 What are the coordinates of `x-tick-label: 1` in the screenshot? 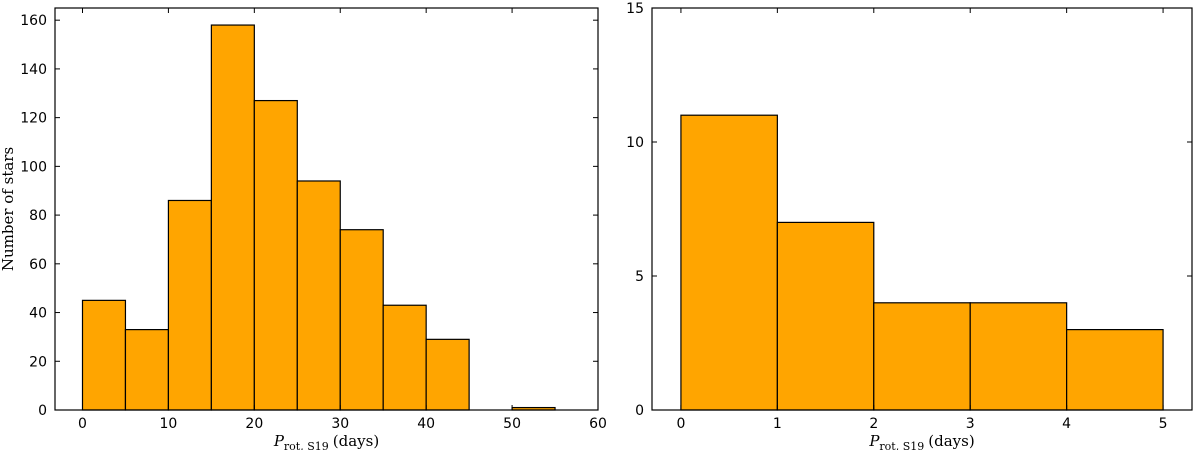 It's located at (777, 424).